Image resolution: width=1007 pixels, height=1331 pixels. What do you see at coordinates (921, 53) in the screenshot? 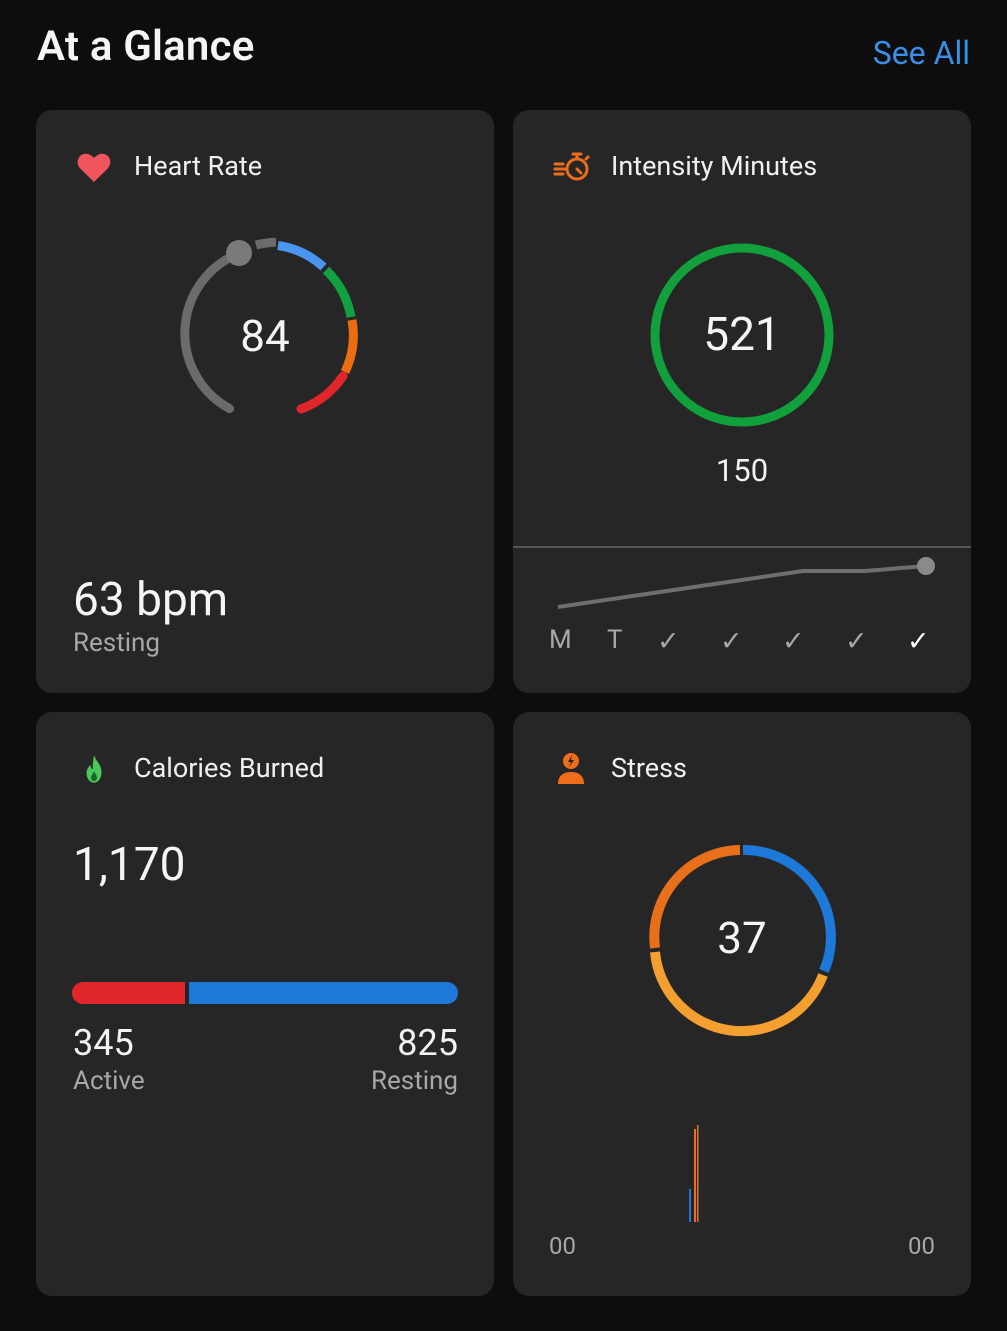
I see `see-all-link: See All` at bounding box center [921, 53].